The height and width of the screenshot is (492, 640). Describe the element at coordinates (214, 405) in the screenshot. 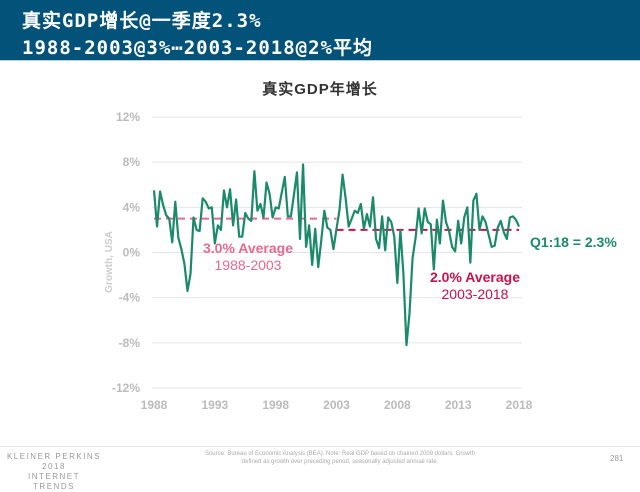

I see `x-tick-label: 1993` at that location.